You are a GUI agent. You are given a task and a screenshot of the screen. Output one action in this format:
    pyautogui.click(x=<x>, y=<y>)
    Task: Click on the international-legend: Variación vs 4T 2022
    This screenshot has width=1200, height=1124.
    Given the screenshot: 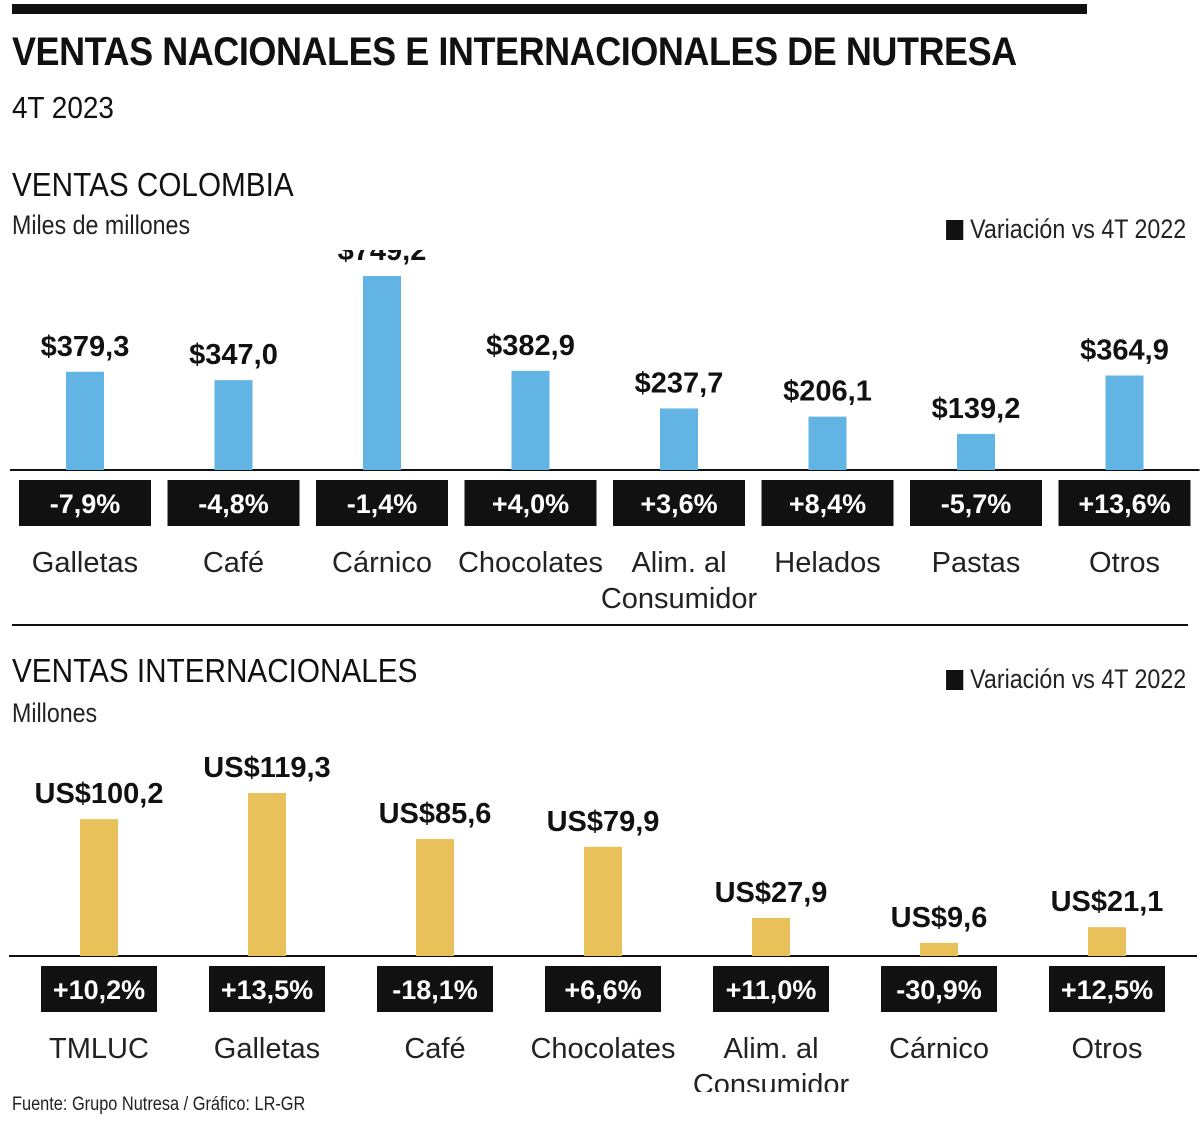 What is the action you would take?
    pyautogui.click(x=1065, y=679)
    